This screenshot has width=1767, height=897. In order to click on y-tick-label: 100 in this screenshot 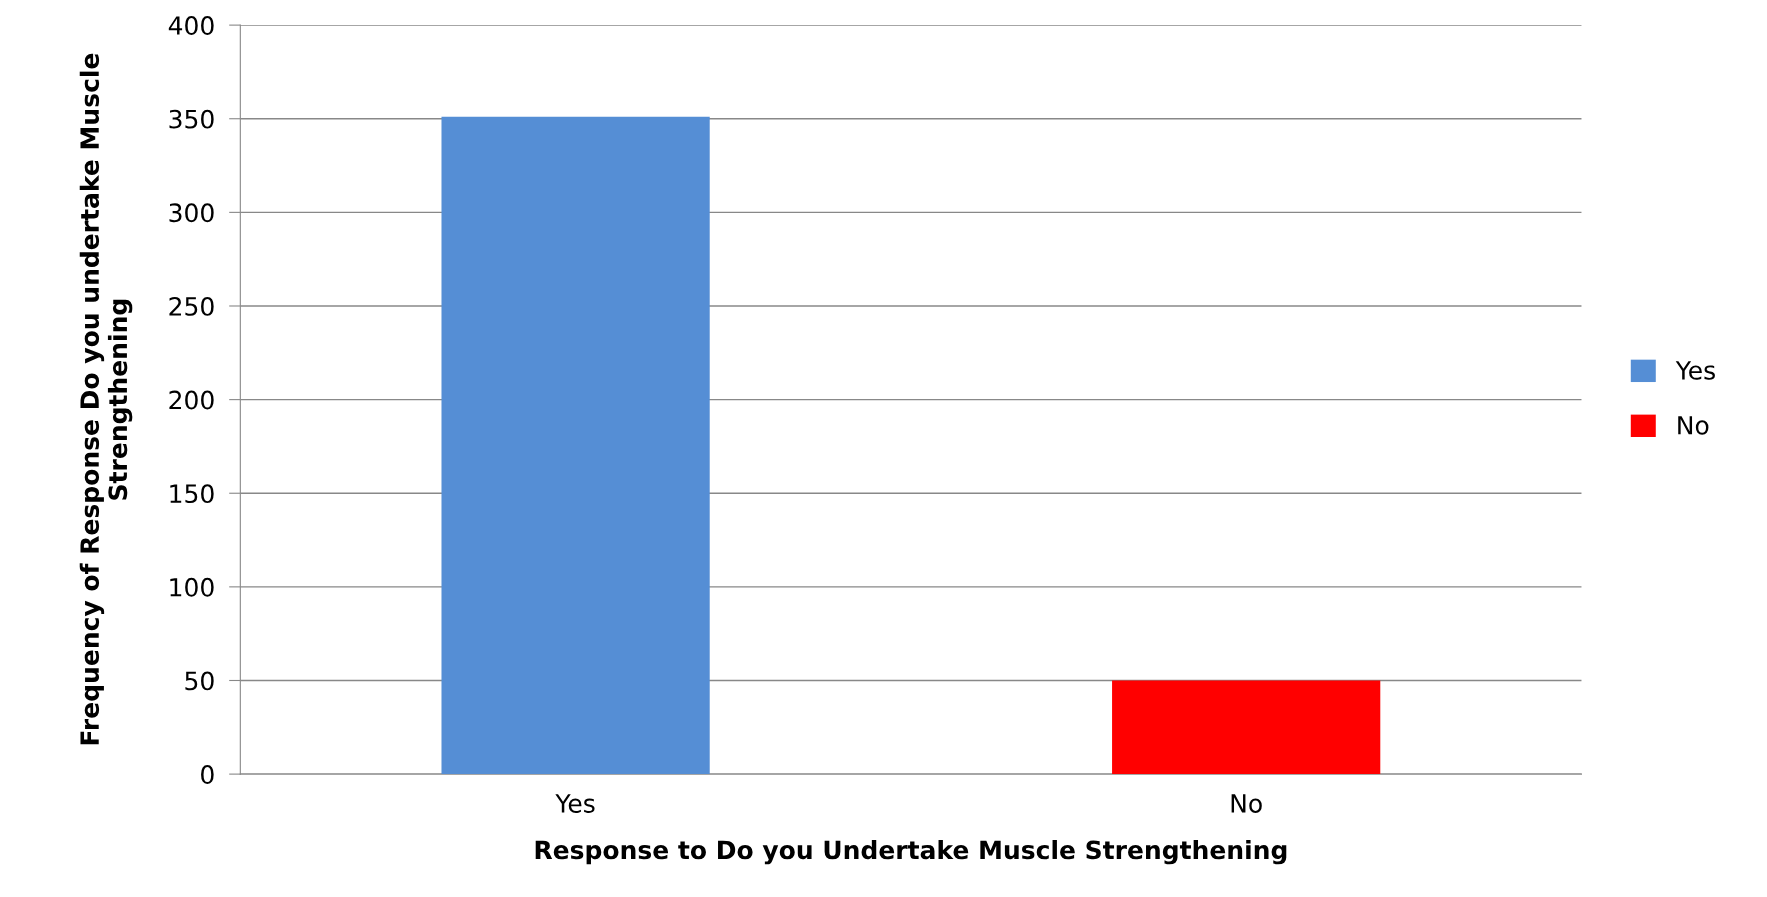, I will do `click(192, 587)`.